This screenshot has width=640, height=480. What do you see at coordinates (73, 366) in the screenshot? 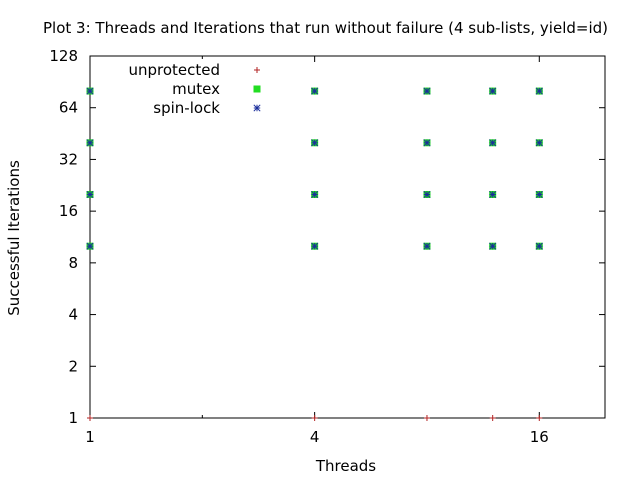
I see `y-tick-label: 2` at bounding box center [73, 366].